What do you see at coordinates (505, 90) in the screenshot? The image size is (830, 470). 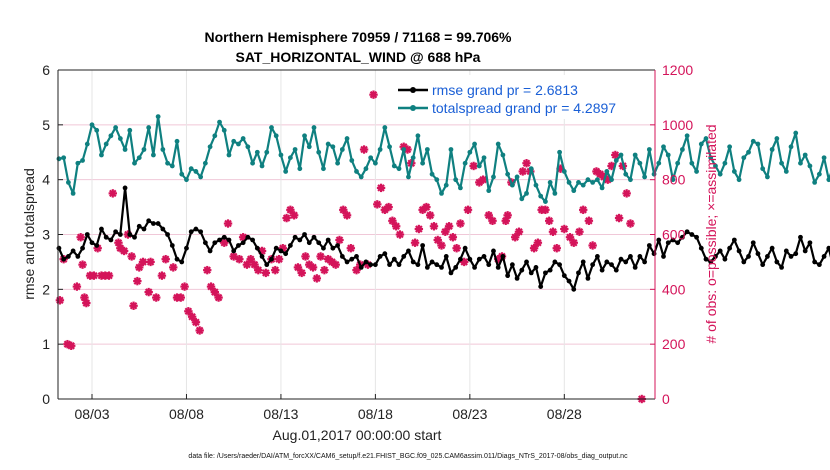 I see `legend-rmse-label: rmse grand pr = 2.6813` at bounding box center [505, 90].